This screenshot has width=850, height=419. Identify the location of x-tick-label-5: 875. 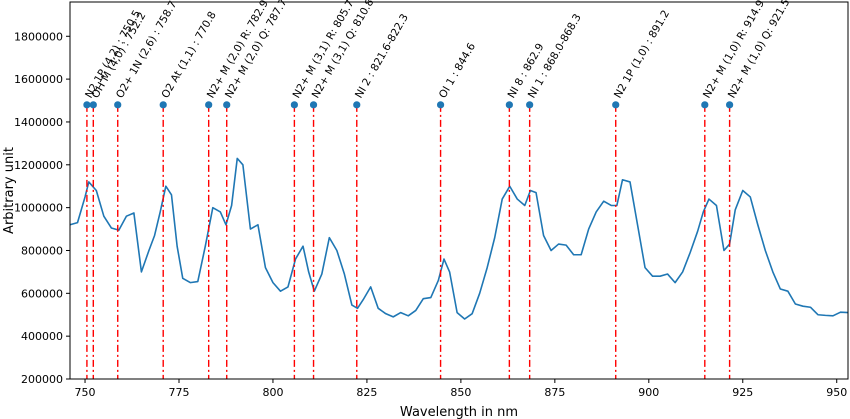
(554, 392).